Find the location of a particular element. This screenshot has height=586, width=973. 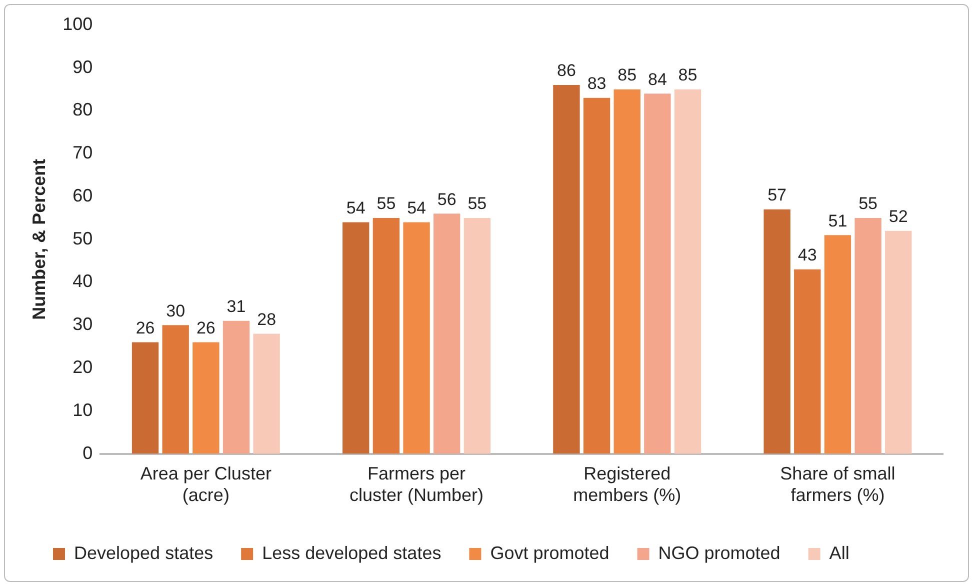

legend-label: Less developed states is located at coordinates (352, 552).